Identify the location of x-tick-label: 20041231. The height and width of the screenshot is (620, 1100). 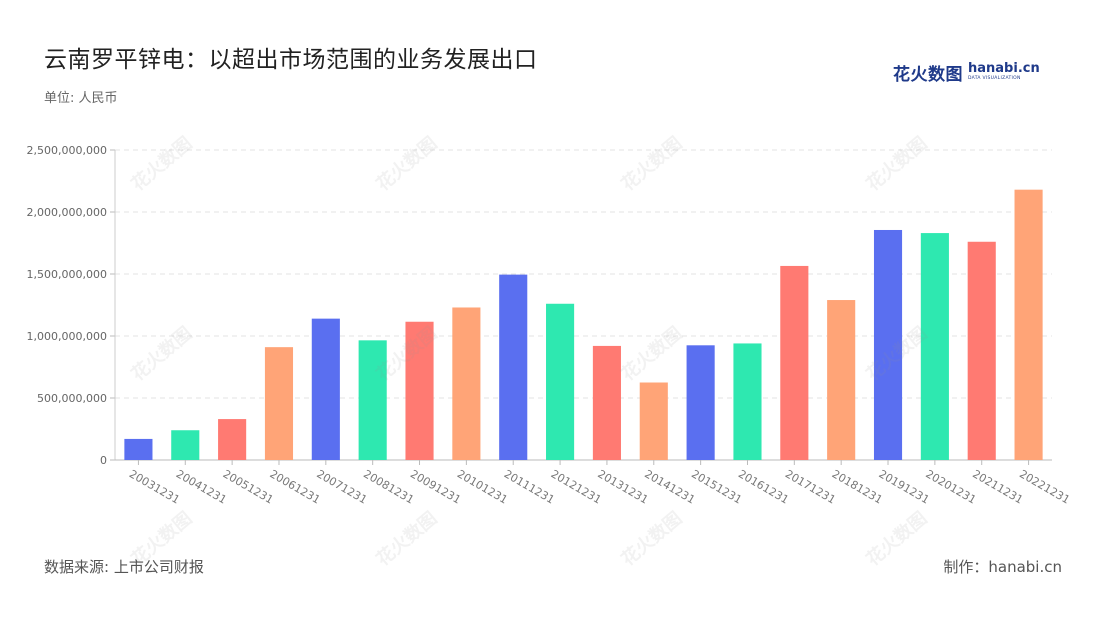
(201, 486).